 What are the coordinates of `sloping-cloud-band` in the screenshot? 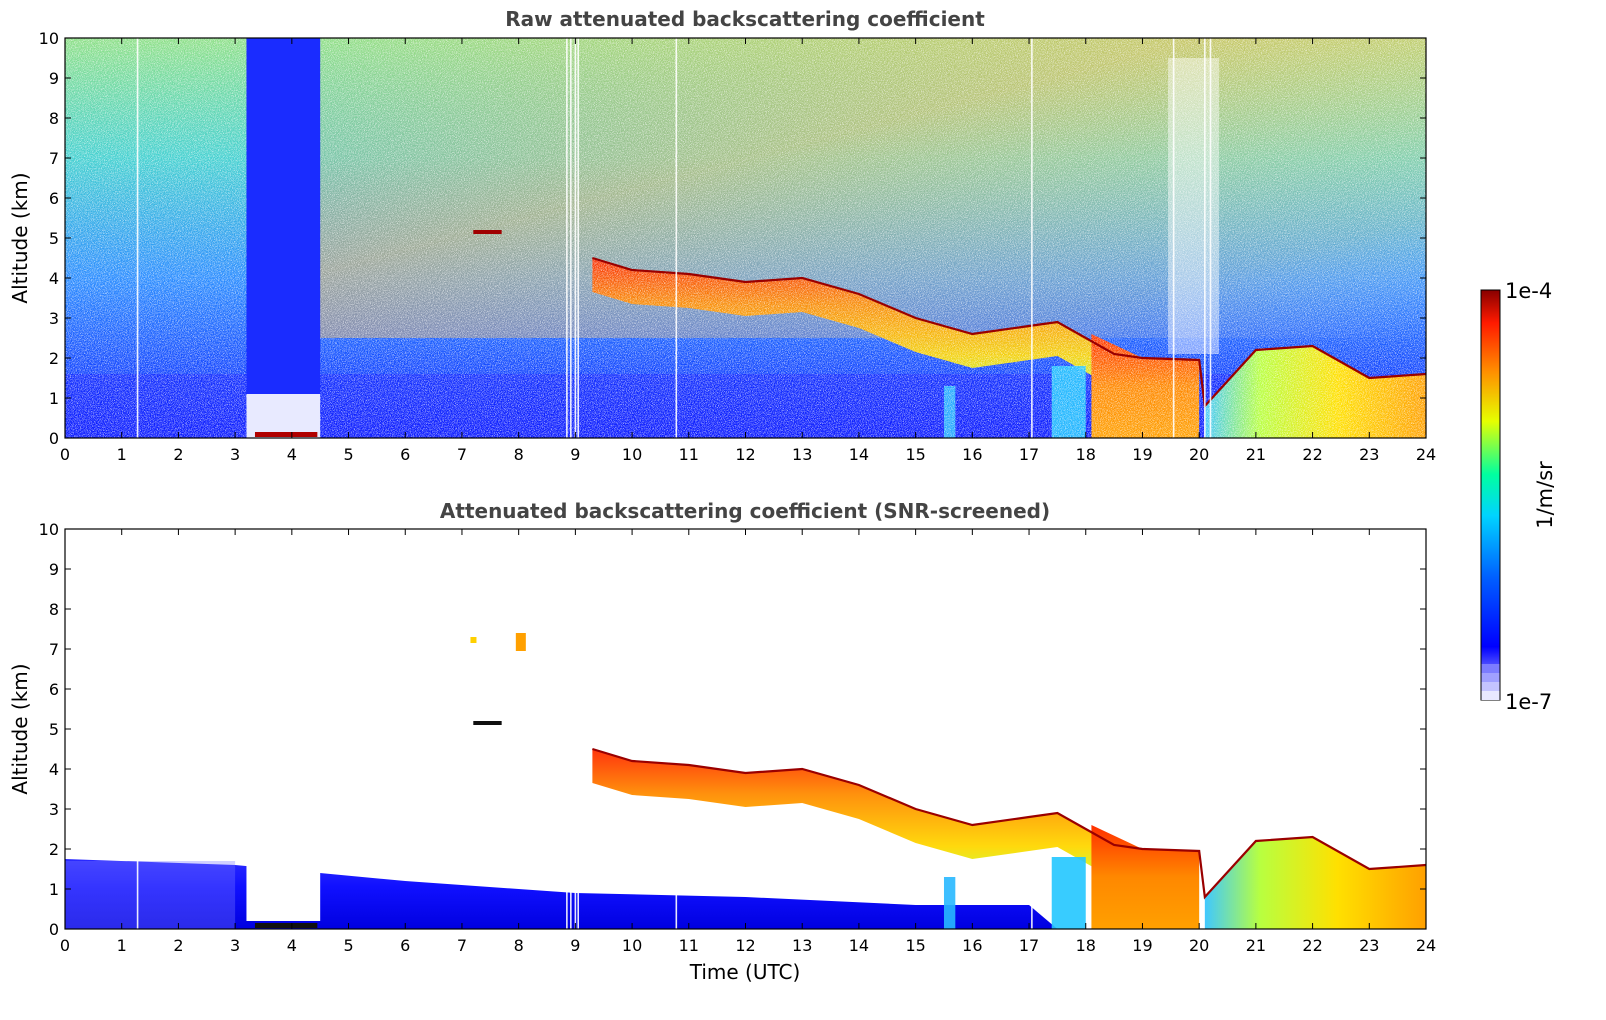 It's located at (853, 814).